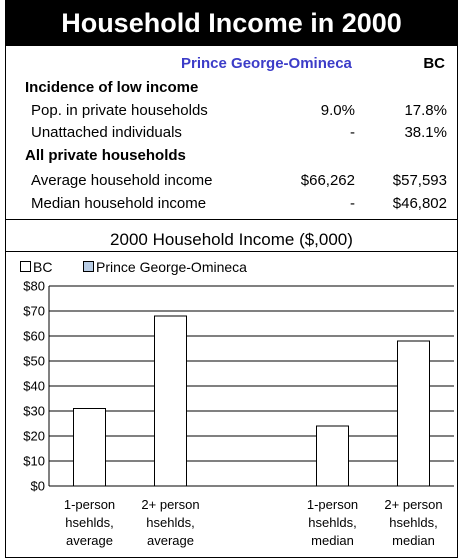 Image resolution: width=464 pixels, height=560 pixels. Describe the element at coordinates (419, 203) in the screenshot. I see `province-value: $46,802` at that location.